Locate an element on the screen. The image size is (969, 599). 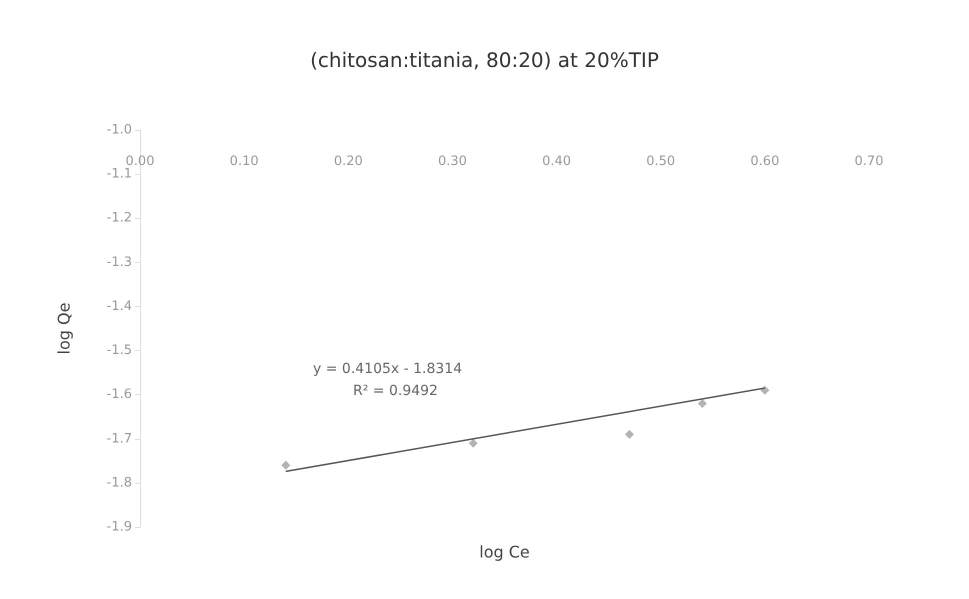
y-tick-label: -1.5 is located at coordinates (119, 350).